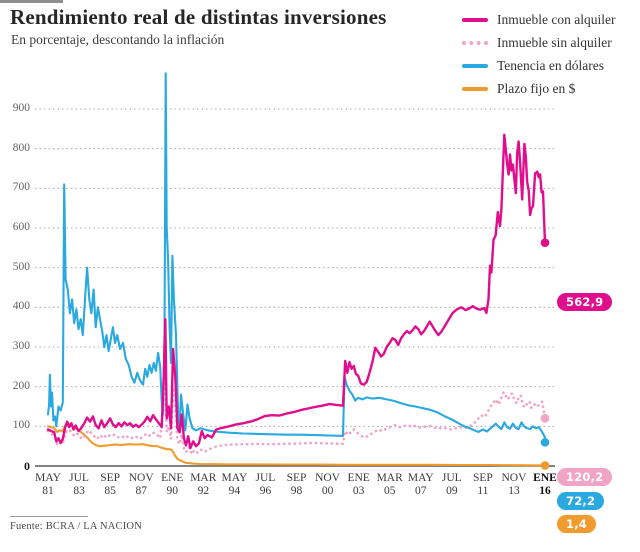 The image size is (640, 552). Describe the element at coordinates (21, 425) in the screenshot. I see `y-axis-label: 100` at that location.